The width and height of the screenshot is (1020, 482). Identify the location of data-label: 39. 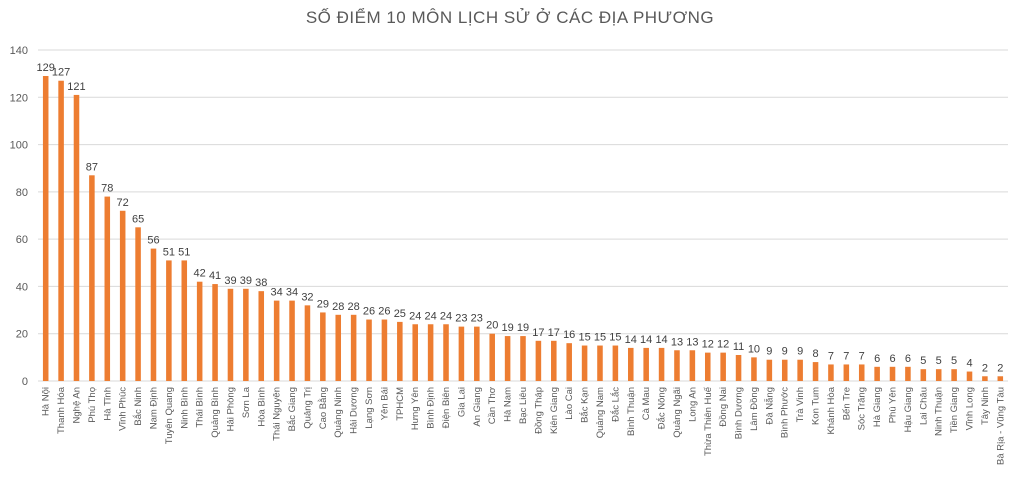
(246, 281).